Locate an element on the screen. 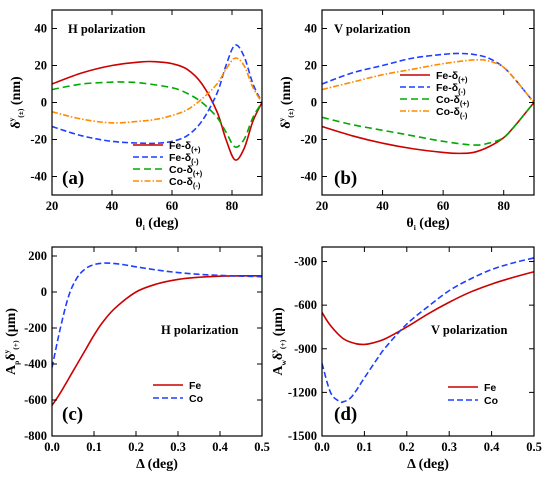  panel-label: (a) is located at coordinates (73, 178).